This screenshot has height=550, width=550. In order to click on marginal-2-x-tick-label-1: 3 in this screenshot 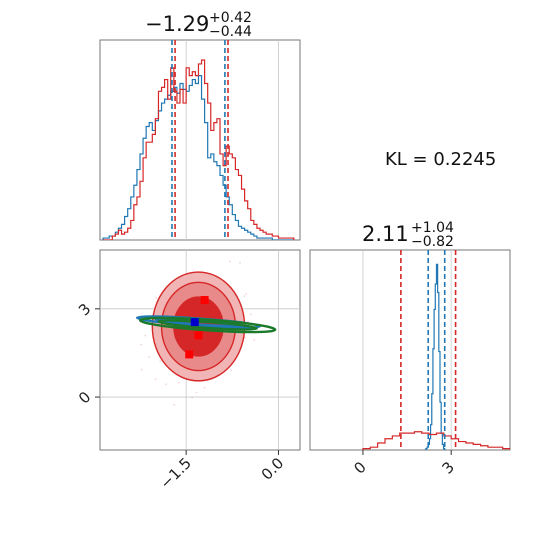, I will do `click(448, 467)`.